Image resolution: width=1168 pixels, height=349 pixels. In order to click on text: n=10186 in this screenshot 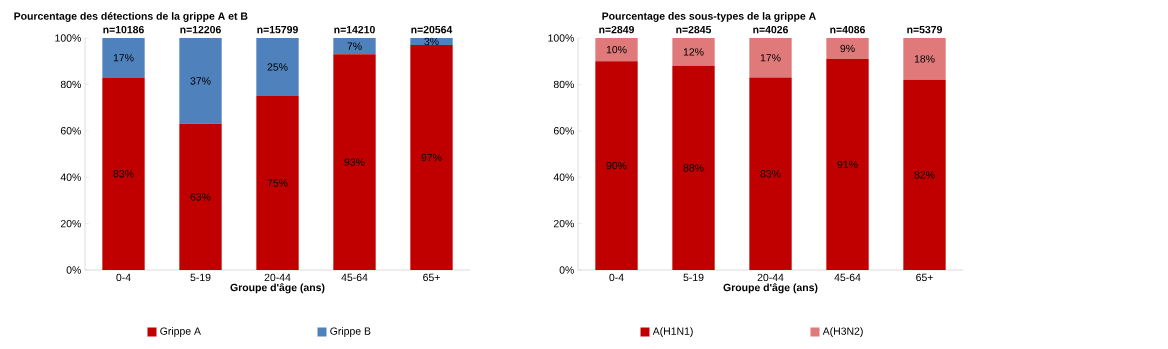, I will do `click(123, 29)`.